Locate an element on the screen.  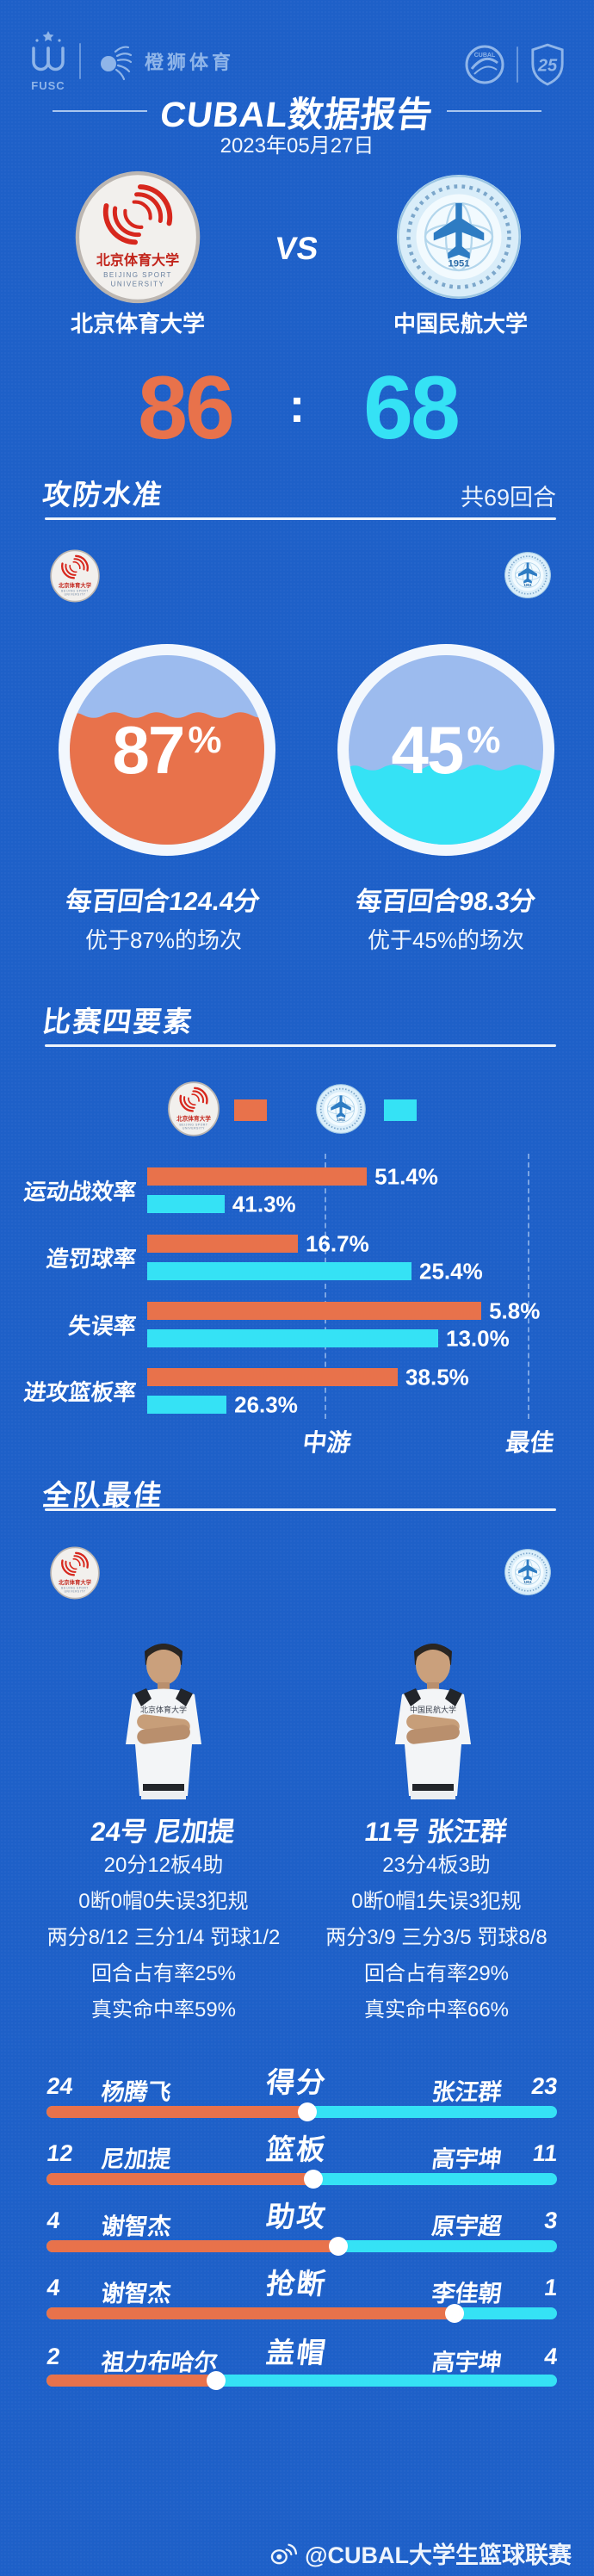
home-percentile: 87% is located at coordinates (167, 750).